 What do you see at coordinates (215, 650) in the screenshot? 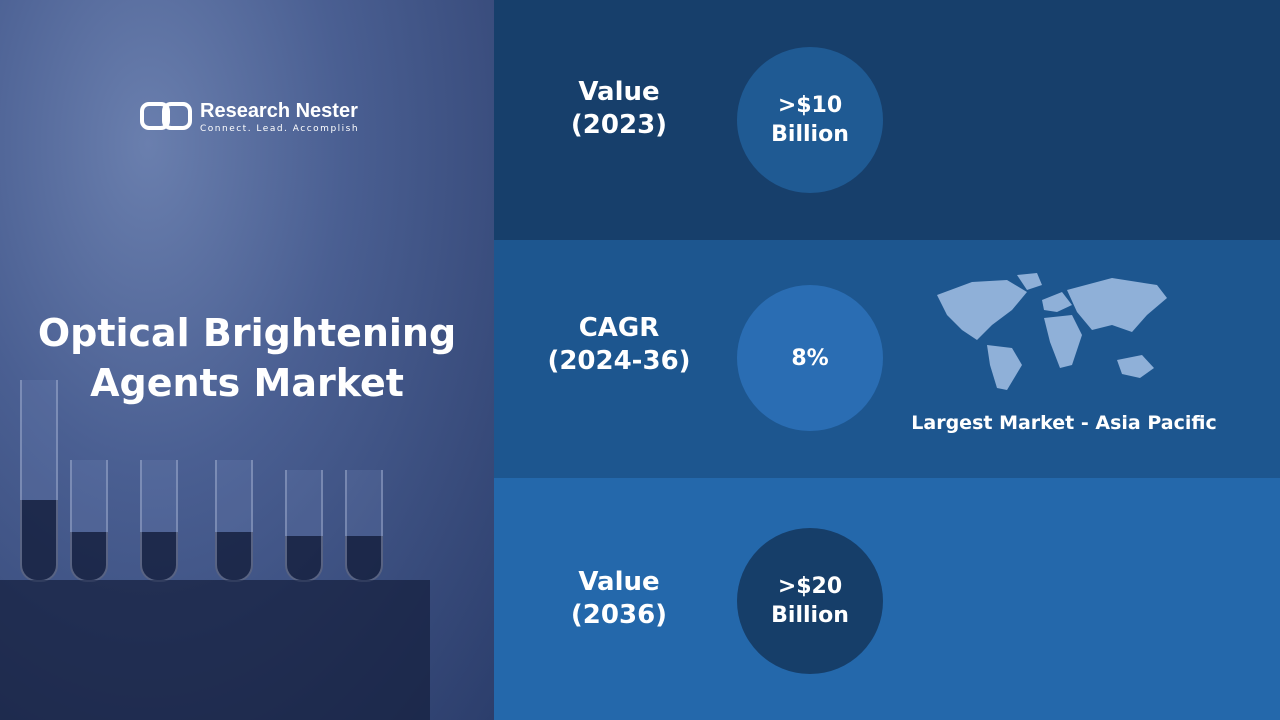
I see `rack-image` at bounding box center [215, 650].